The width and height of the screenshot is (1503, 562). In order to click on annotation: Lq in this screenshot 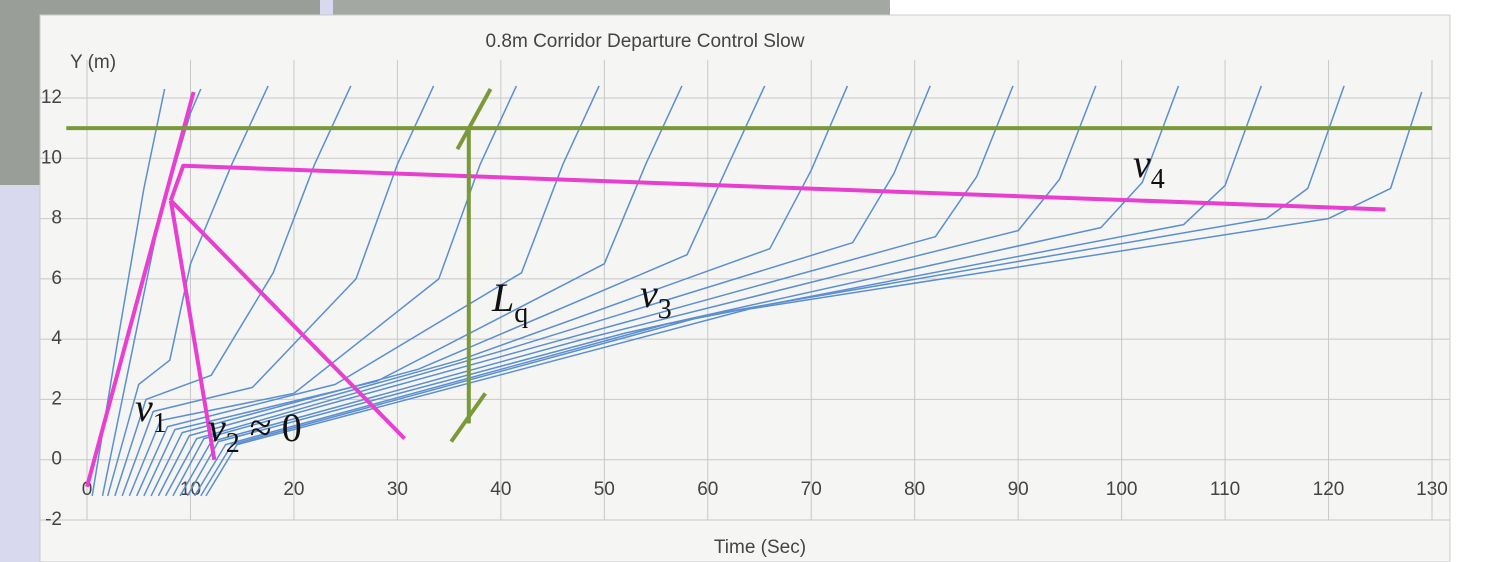, I will do `click(509, 302)`.